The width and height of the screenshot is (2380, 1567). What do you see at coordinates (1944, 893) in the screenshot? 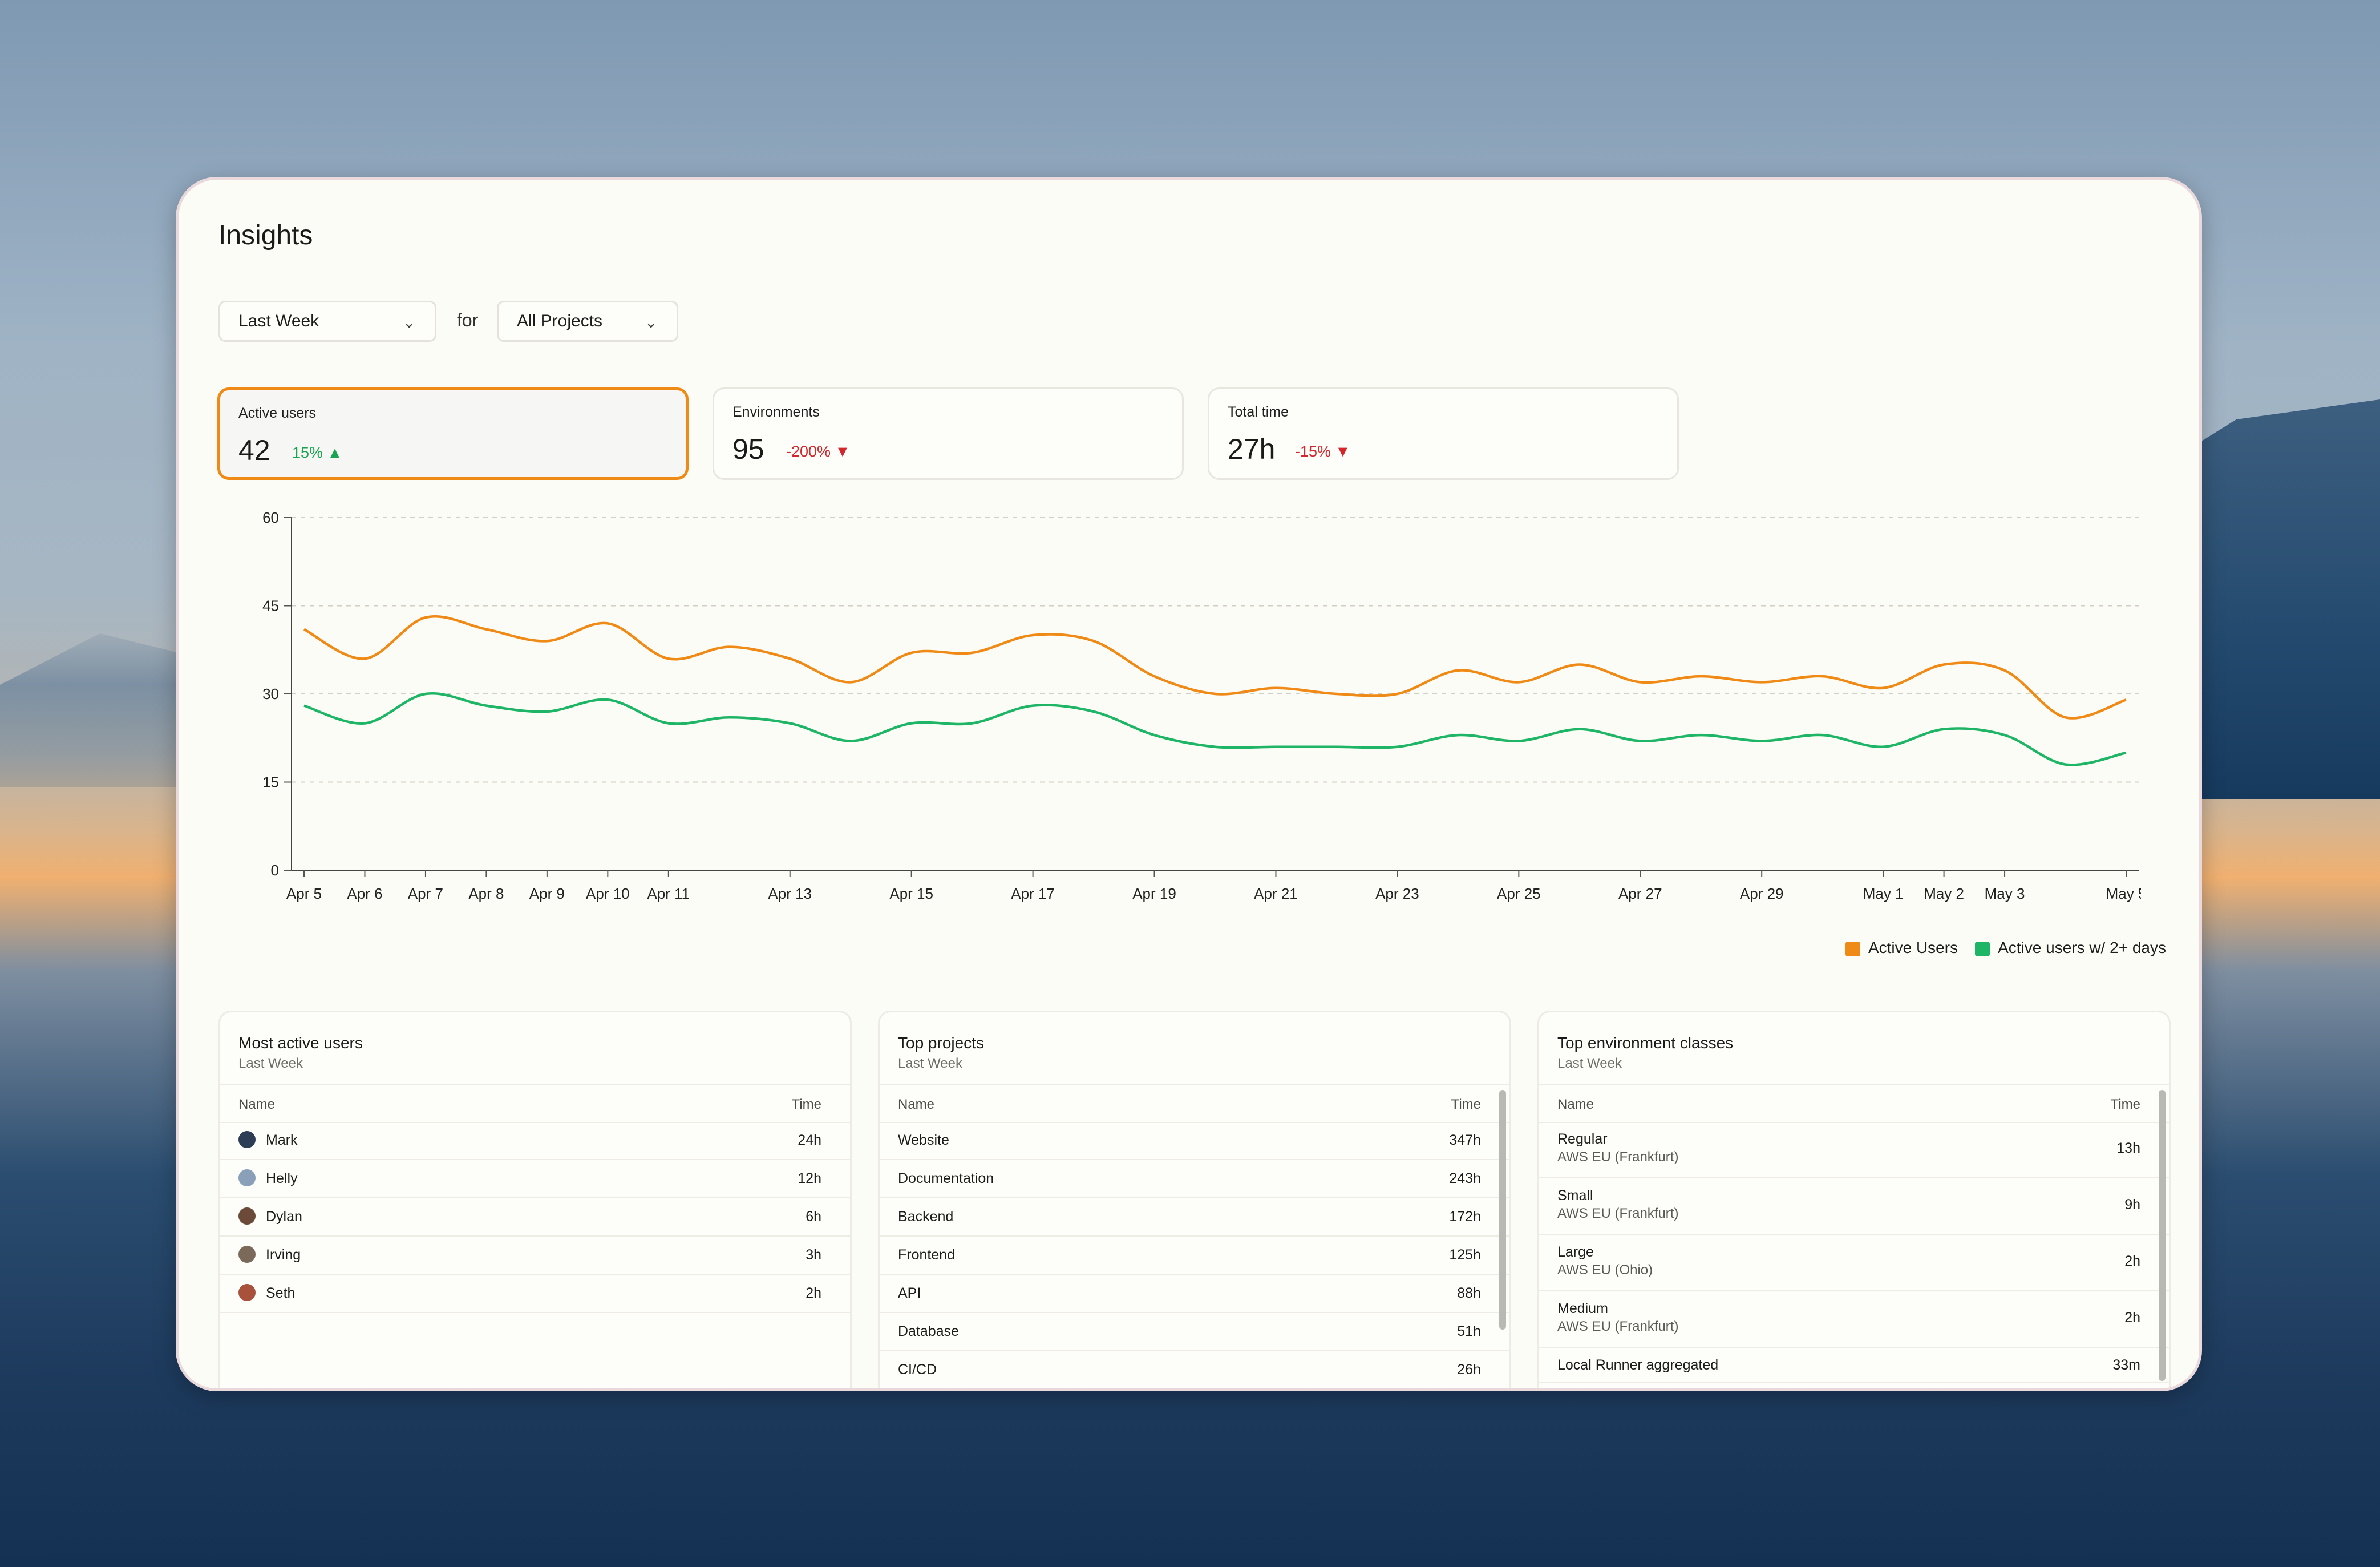
I see `x-tick-label: May 2` at bounding box center [1944, 893].